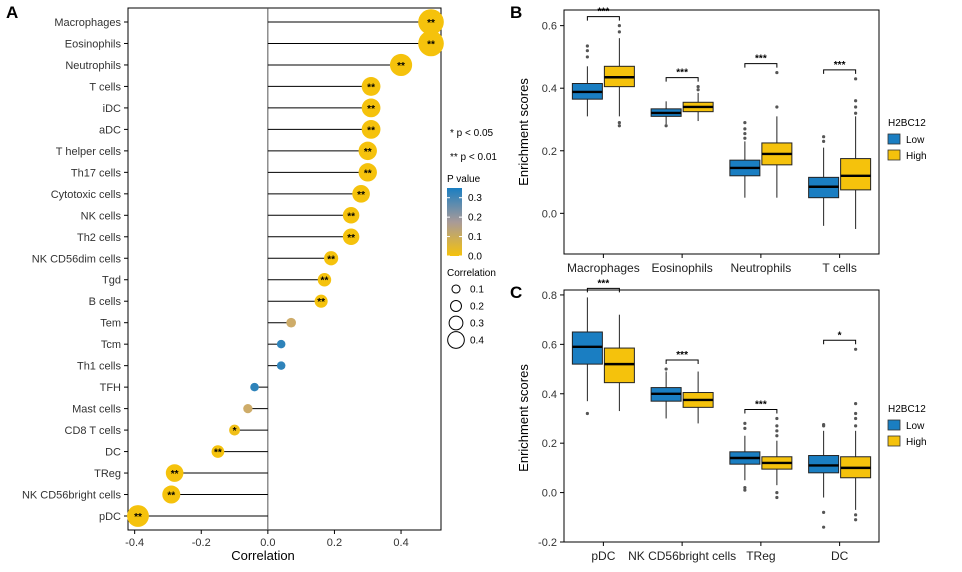 Image resolution: width=962 pixels, height=572 pixels. What do you see at coordinates (477, 324) in the screenshot?
I see `size-legend-label: 0.3` at bounding box center [477, 324].